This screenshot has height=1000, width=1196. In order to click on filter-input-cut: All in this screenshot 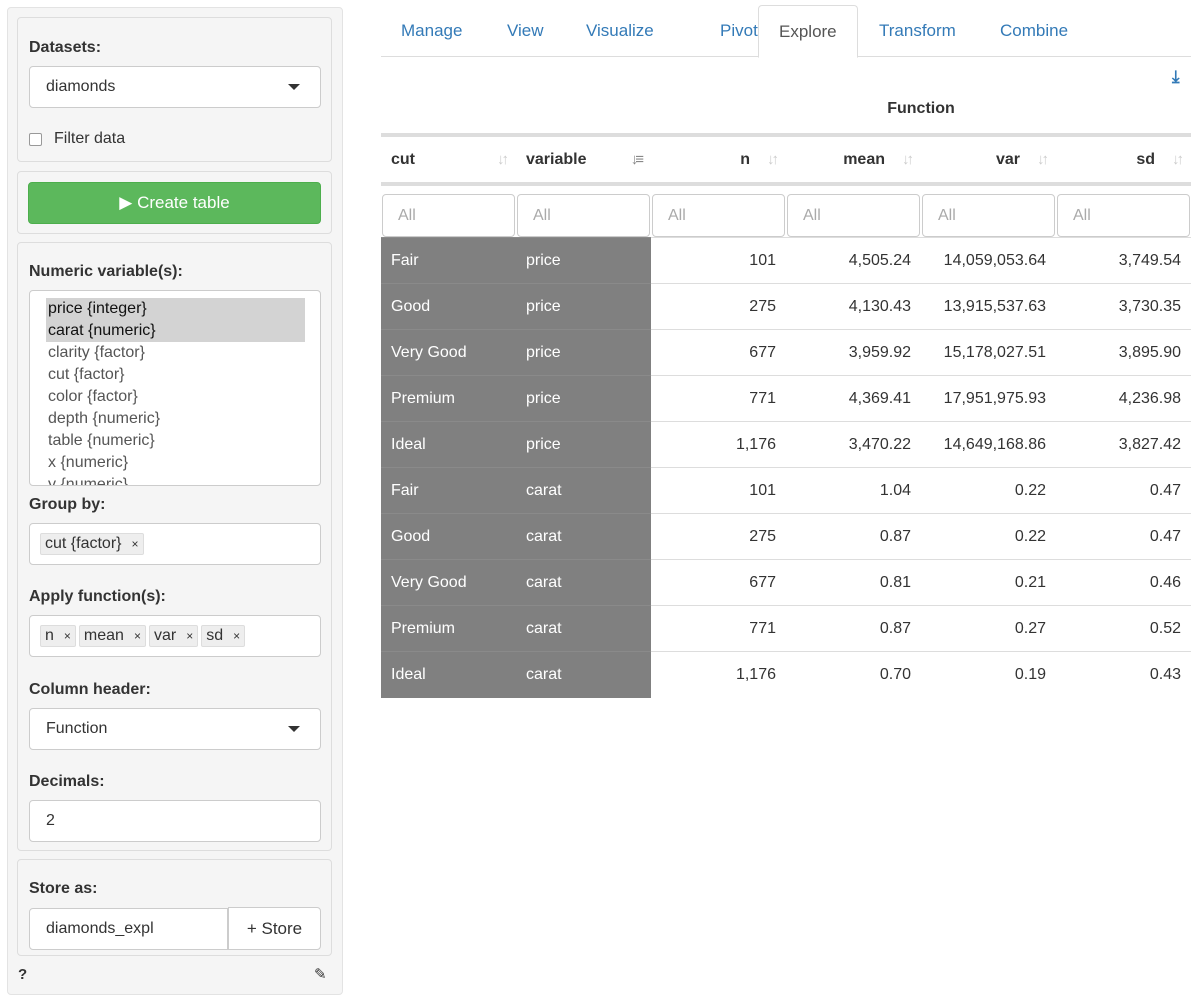, I will do `click(448, 215)`.